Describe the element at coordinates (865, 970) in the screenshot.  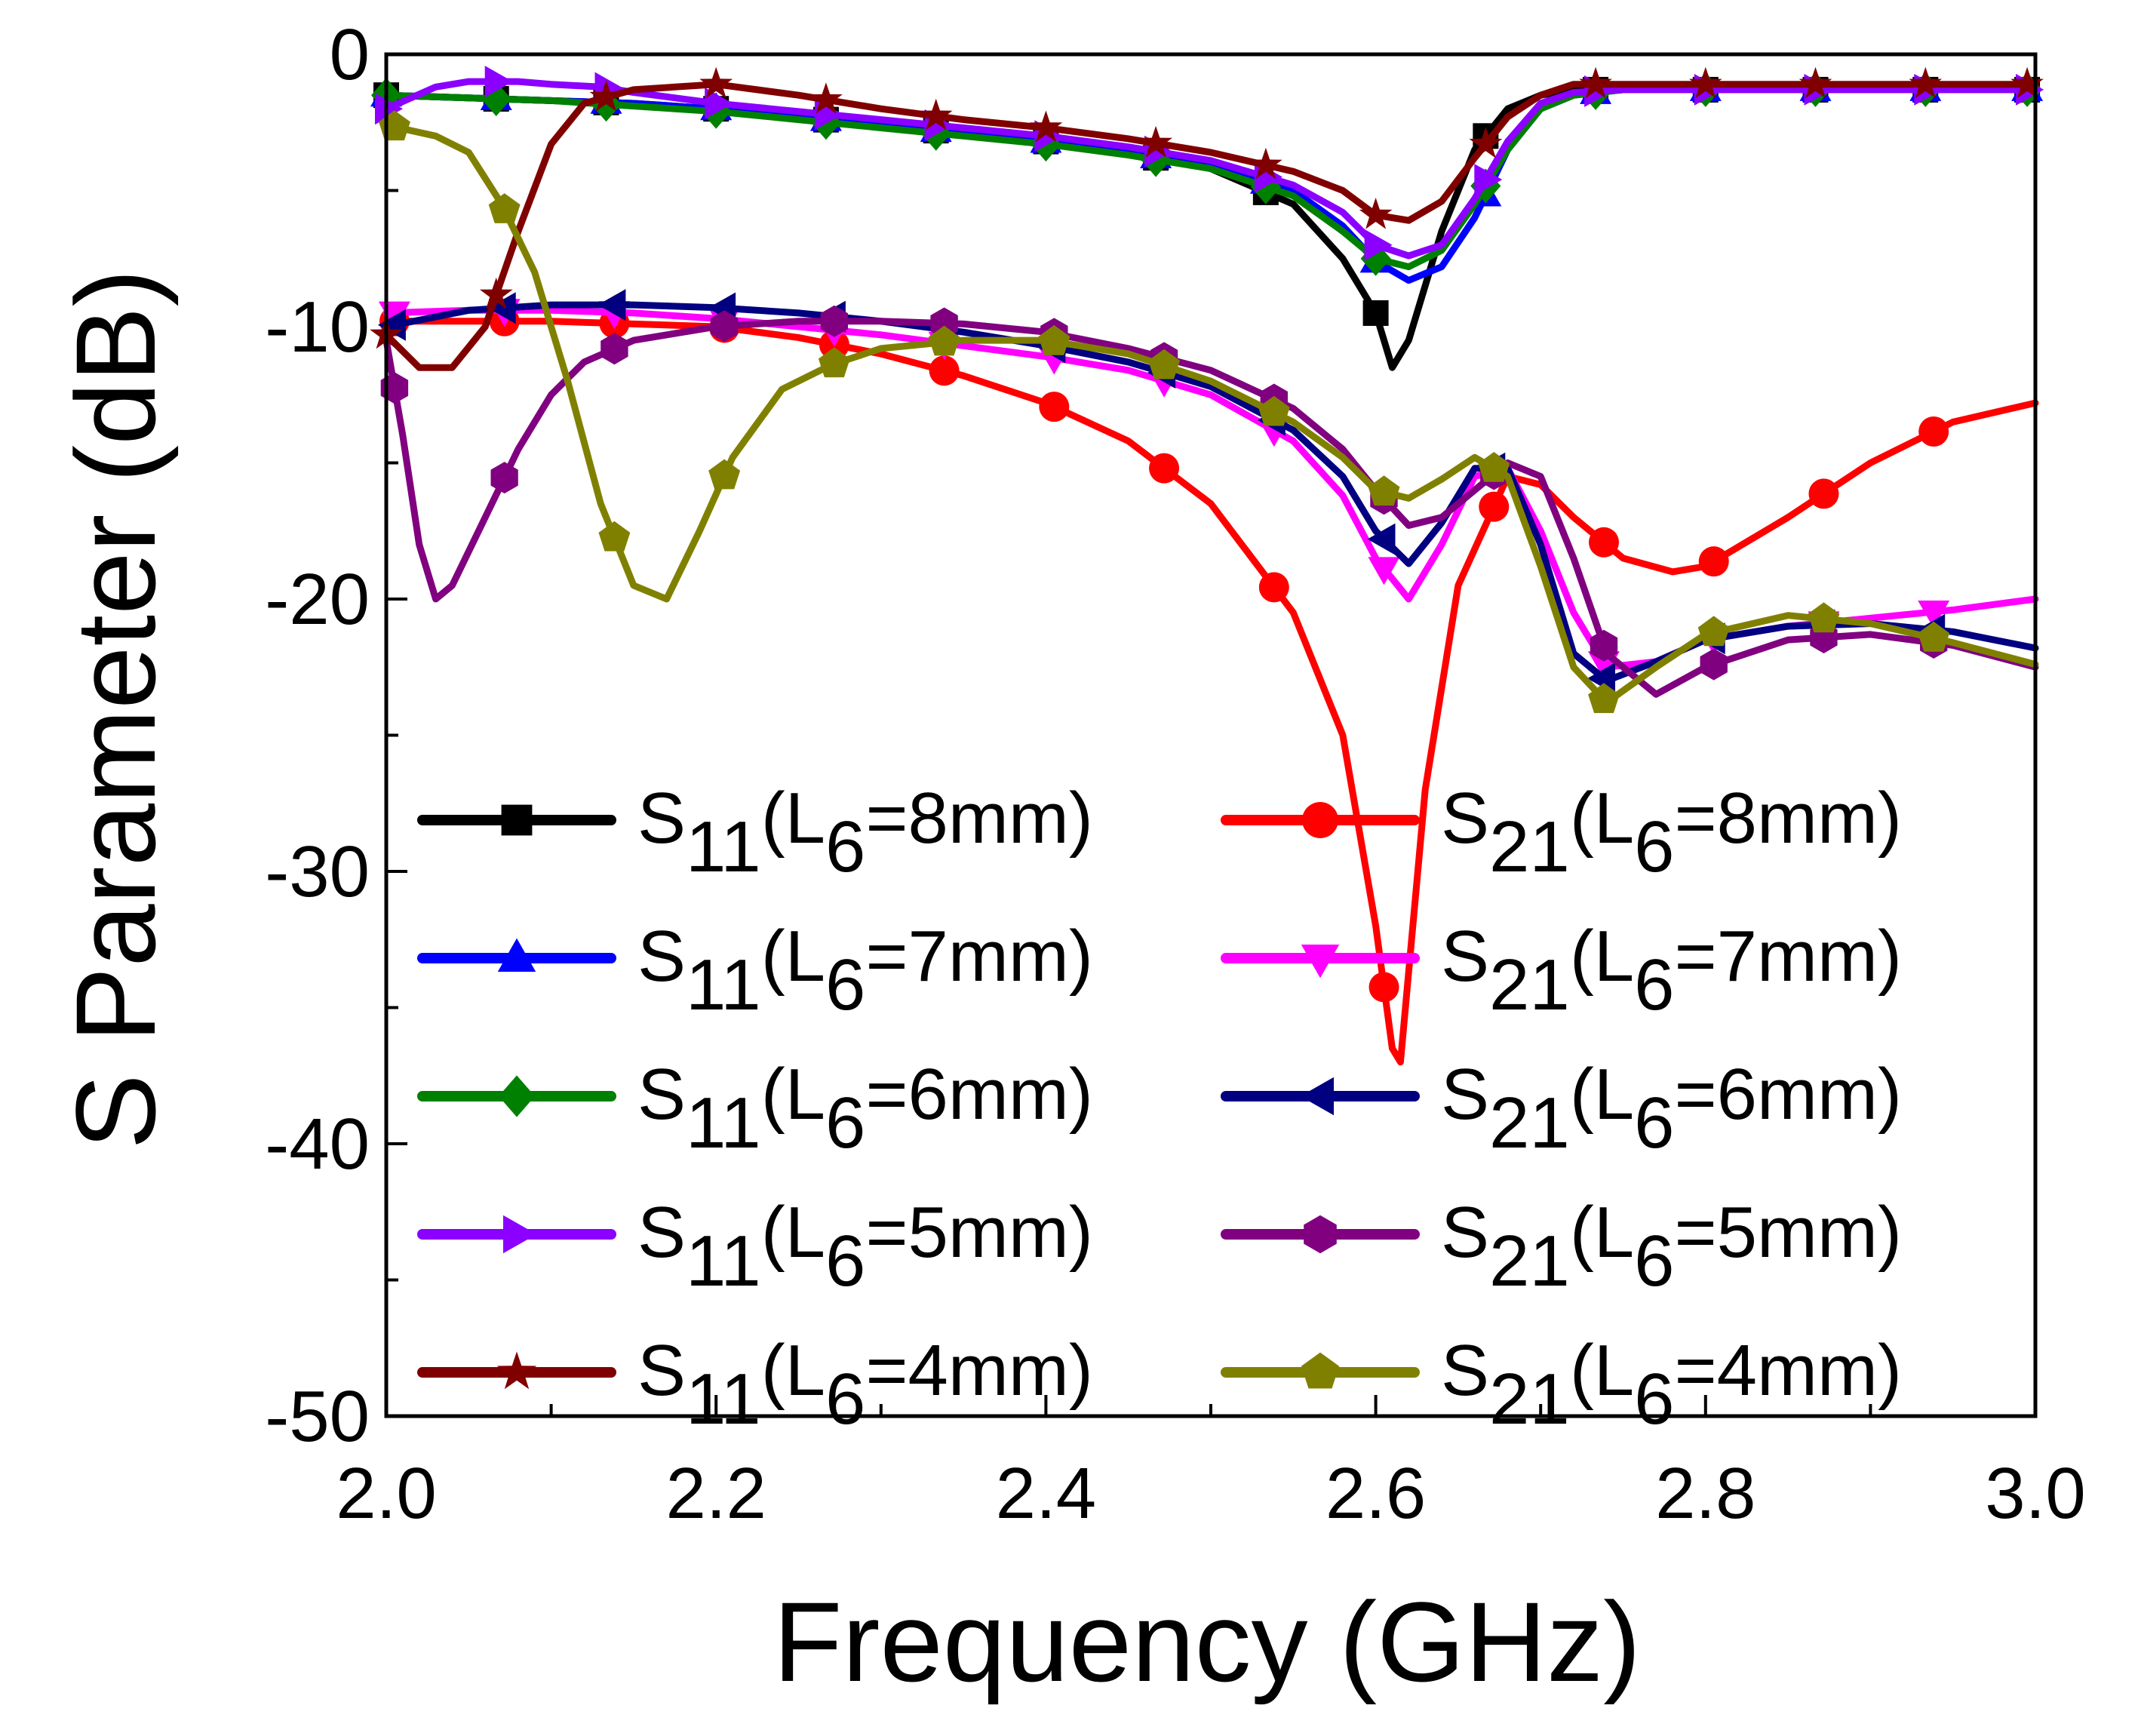
I see `legend-label: S11(L6=7mm)` at that location.